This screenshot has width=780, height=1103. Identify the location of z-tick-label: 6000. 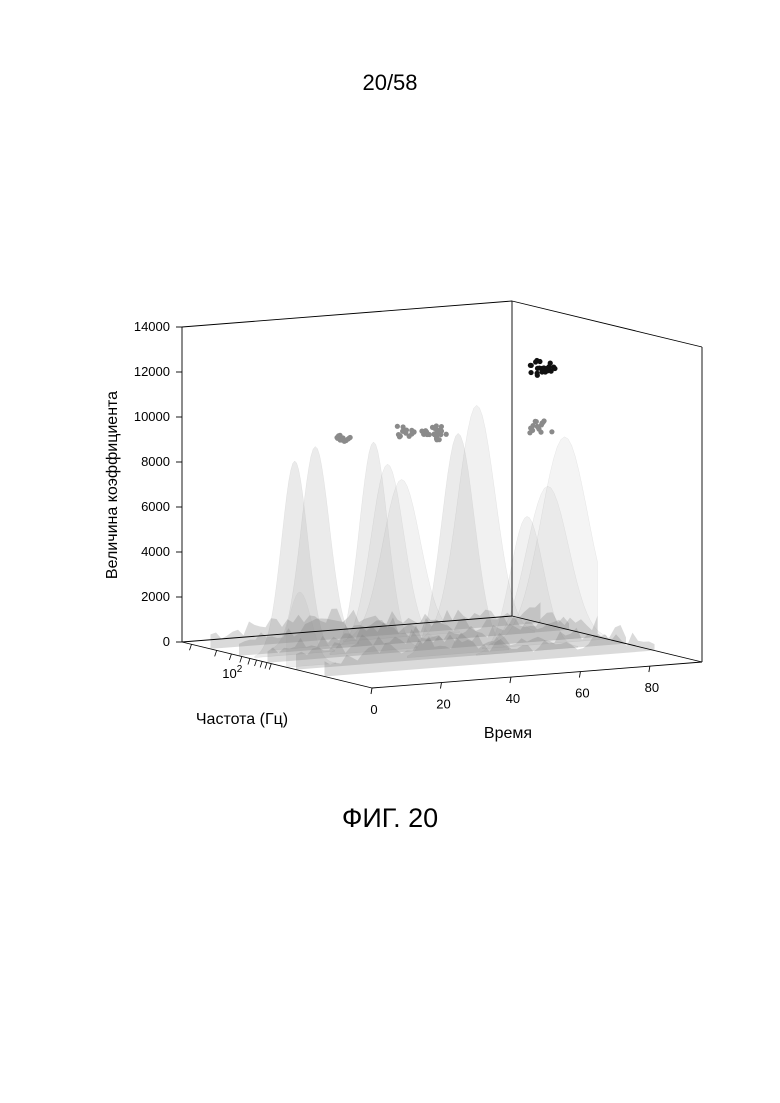
(155, 506).